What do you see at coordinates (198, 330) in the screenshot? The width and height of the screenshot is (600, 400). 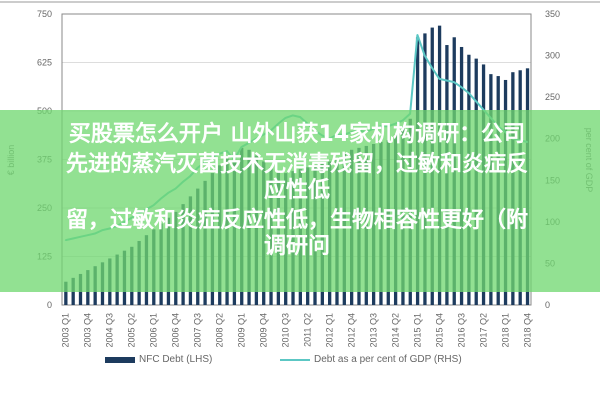 I see `x-tick-label: 2007 Q3` at bounding box center [198, 330].